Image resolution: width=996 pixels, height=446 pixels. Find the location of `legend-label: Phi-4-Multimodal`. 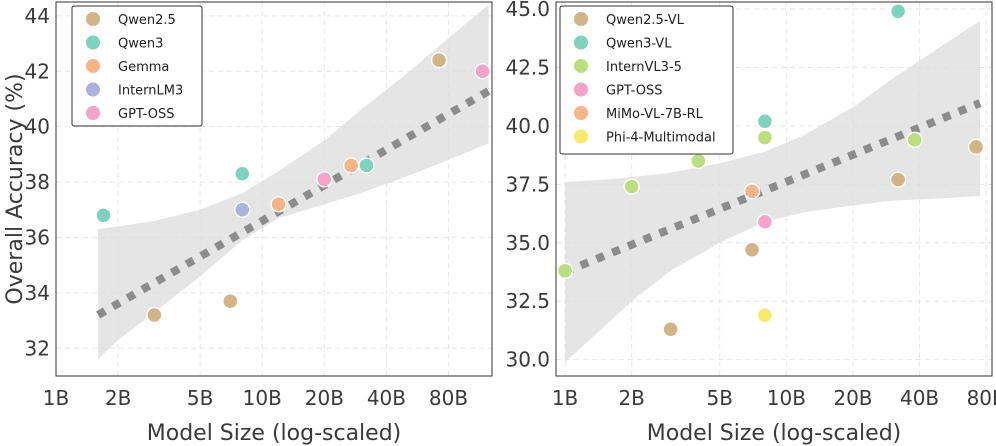

legend-label: Phi-4-Multimodal is located at coordinates (661, 138).